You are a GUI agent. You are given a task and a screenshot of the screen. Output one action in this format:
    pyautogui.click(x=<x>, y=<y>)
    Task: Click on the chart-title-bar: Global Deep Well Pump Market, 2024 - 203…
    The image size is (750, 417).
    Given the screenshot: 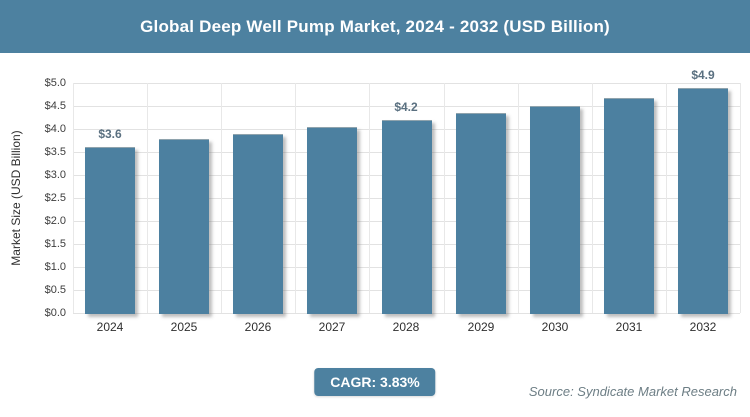 What is the action you would take?
    pyautogui.click(x=375, y=26)
    